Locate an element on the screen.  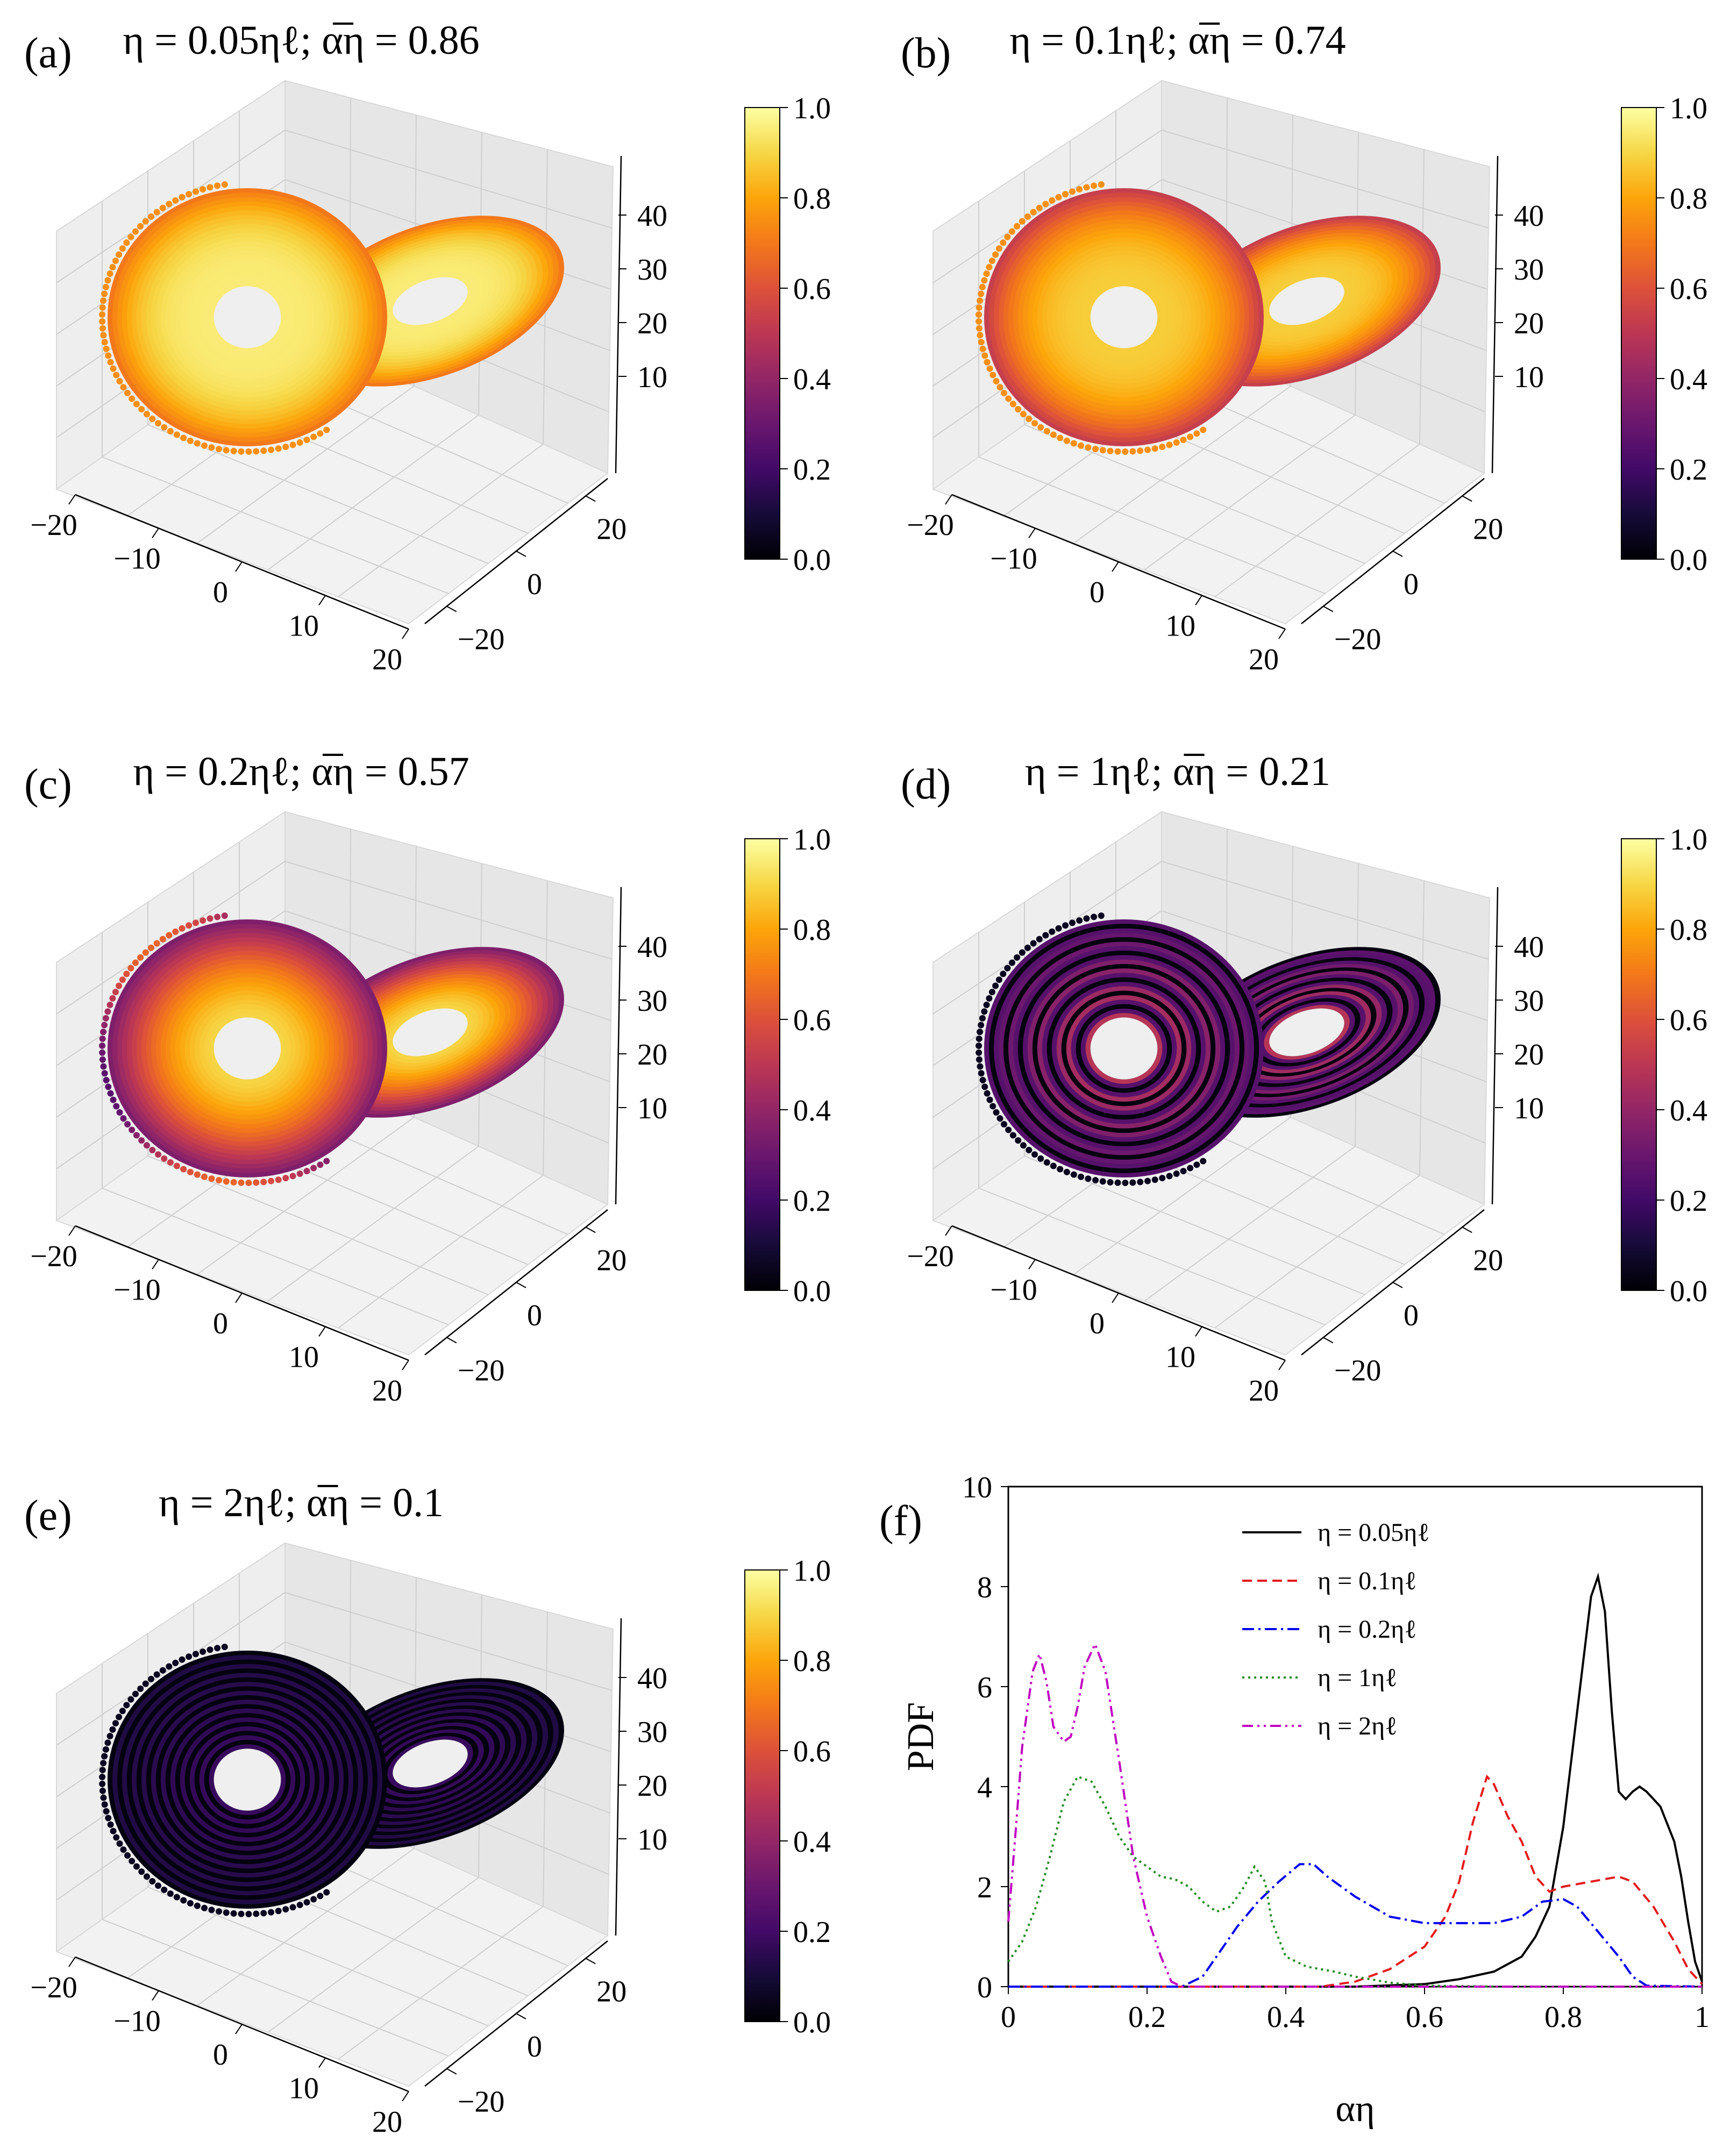
y-tick-label: 4 is located at coordinates (984, 1787).